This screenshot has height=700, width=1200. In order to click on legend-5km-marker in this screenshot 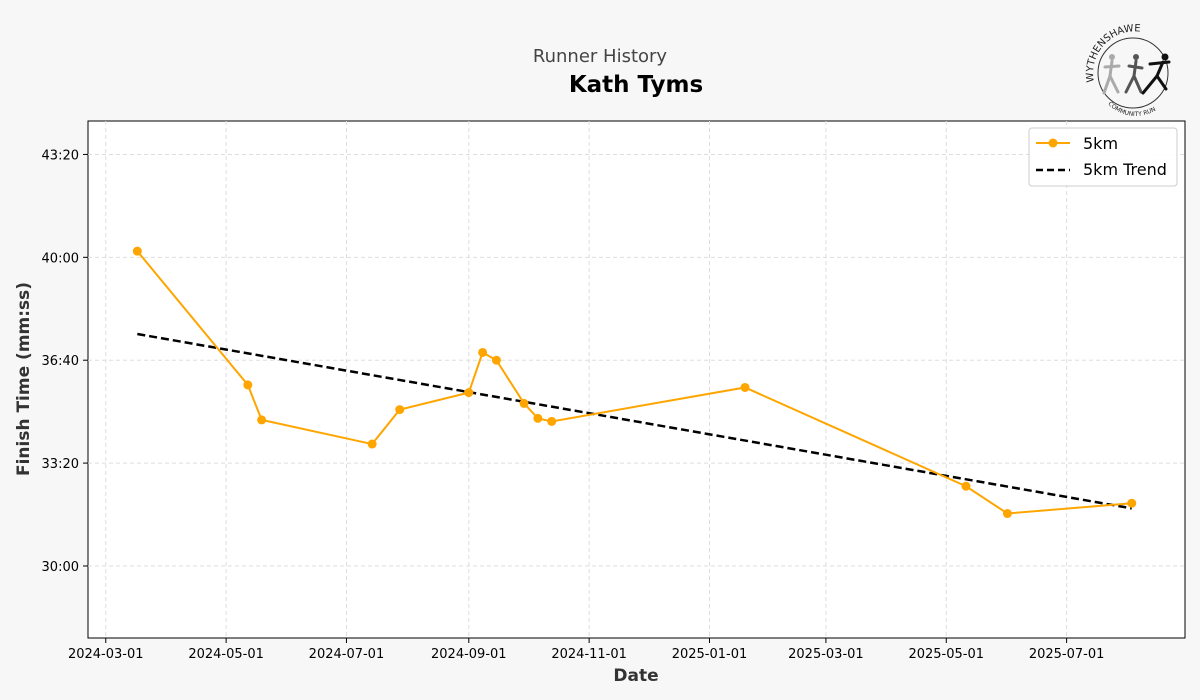, I will do `click(1053, 143)`.